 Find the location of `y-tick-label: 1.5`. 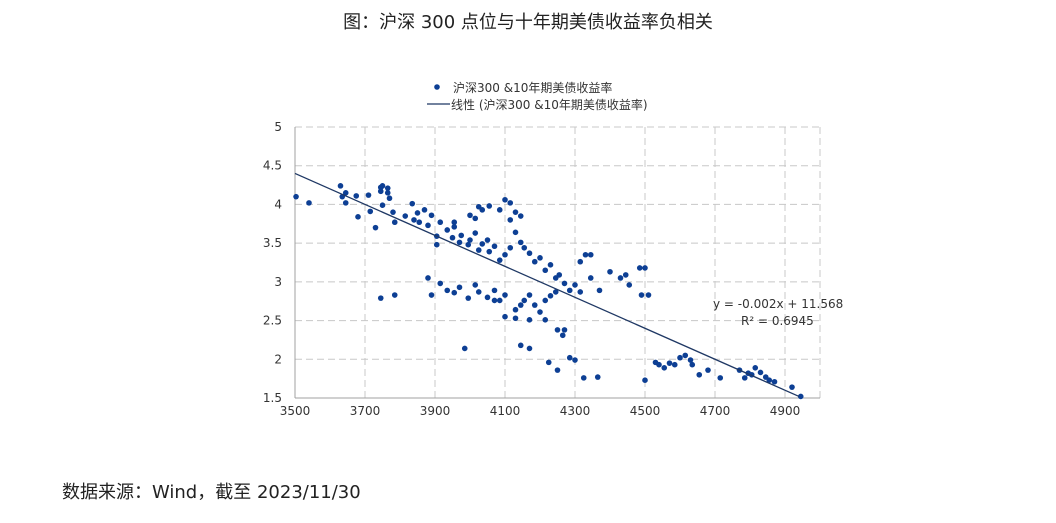

y-tick-label: 1.5 is located at coordinates (272, 398).